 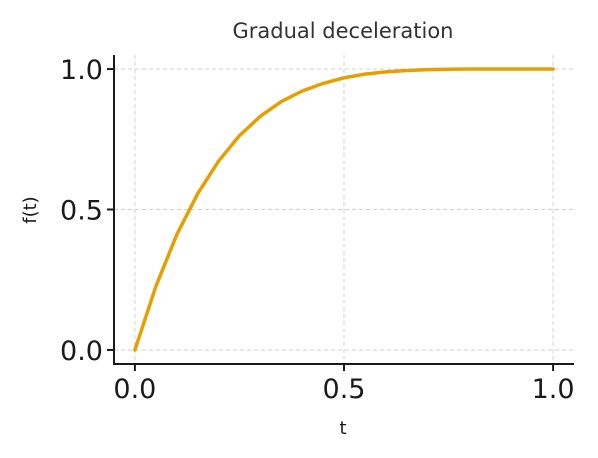 What do you see at coordinates (344, 389) in the screenshot?
I see `x-tick-label: 0.5` at bounding box center [344, 389].